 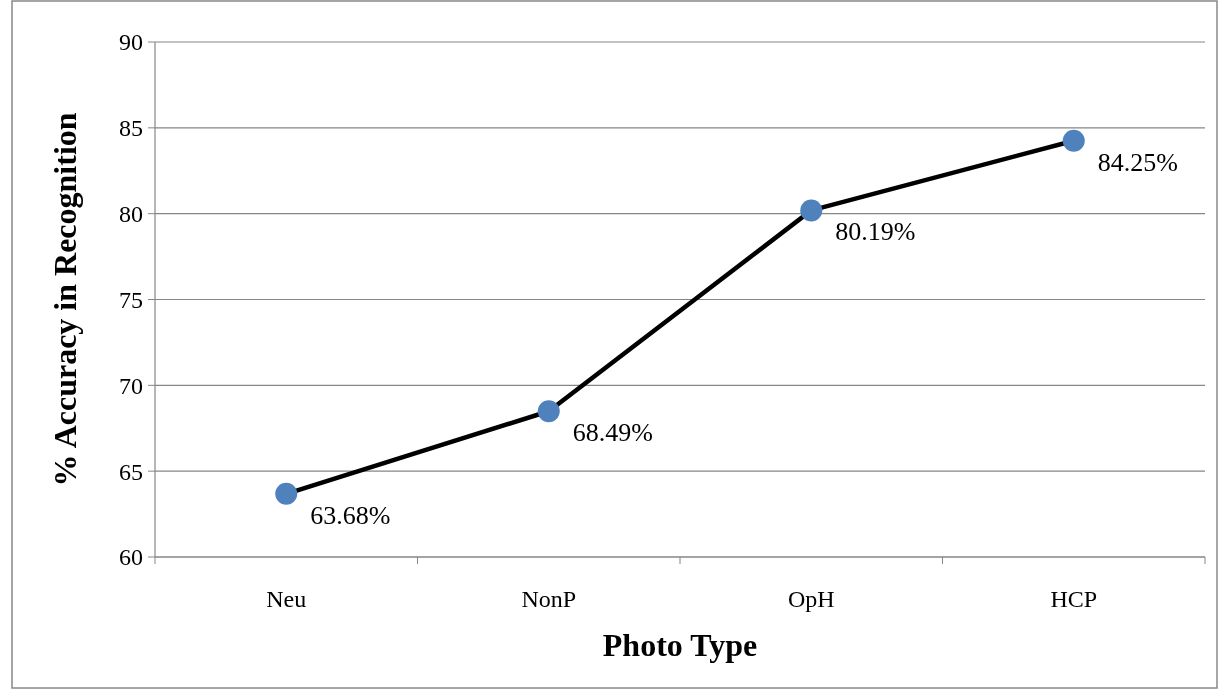 I want to click on y-tick-label: 85, so click(x=131, y=128).